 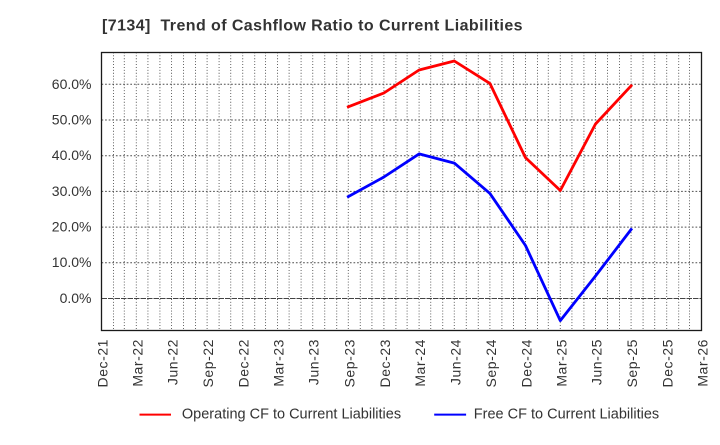 What do you see at coordinates (566, 415) in the screenshot?
I see `svg-text: Free CF to Current Liabilities` at bounding box center [566, 415].